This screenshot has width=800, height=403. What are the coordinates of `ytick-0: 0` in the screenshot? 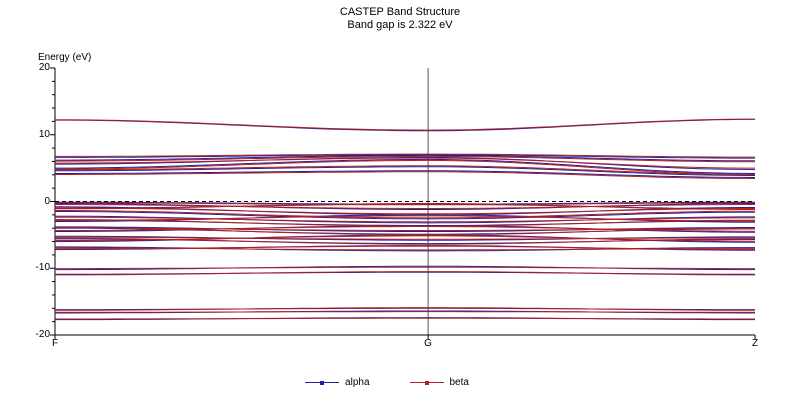 It's located at (47, 201).